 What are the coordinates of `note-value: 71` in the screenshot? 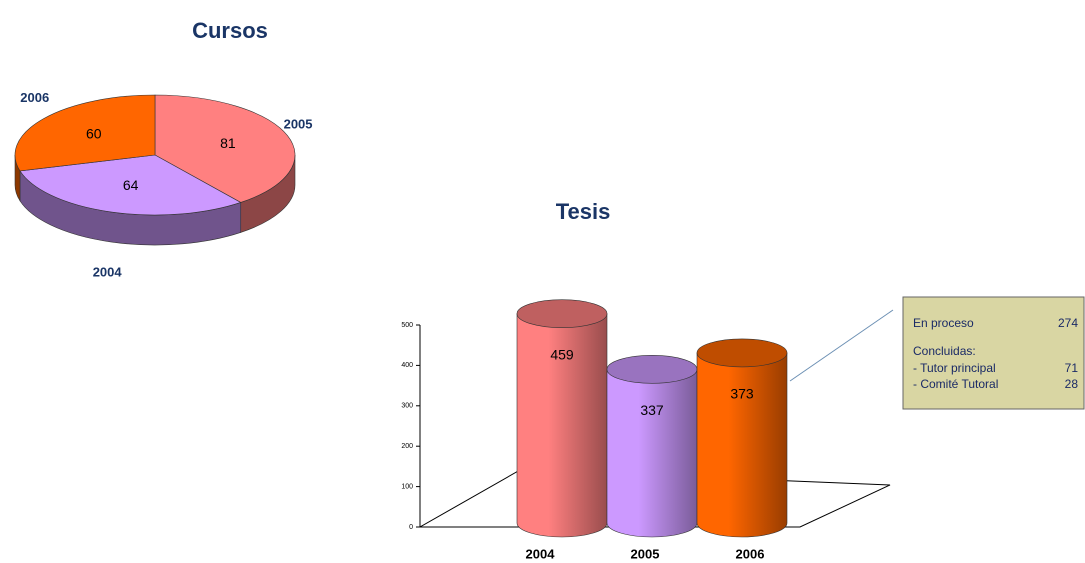 It's located at (1072, 368).